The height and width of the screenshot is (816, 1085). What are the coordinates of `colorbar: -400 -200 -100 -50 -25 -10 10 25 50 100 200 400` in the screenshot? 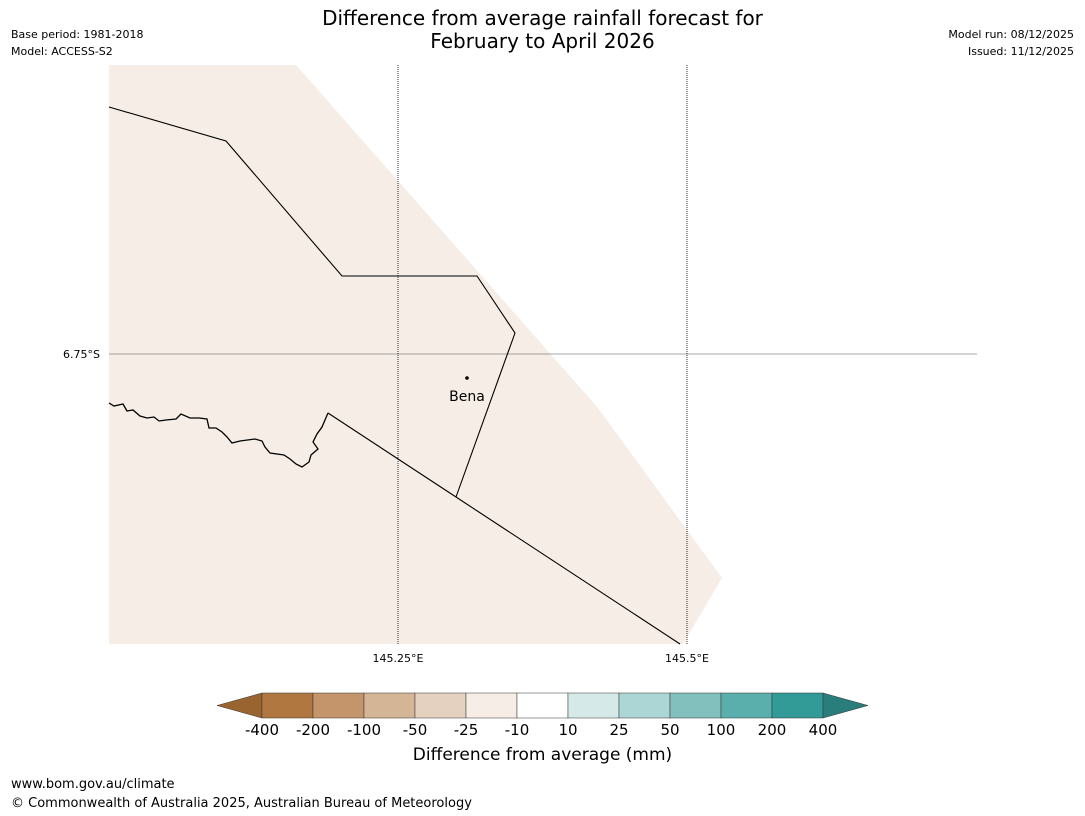 It's located at (542, 715).